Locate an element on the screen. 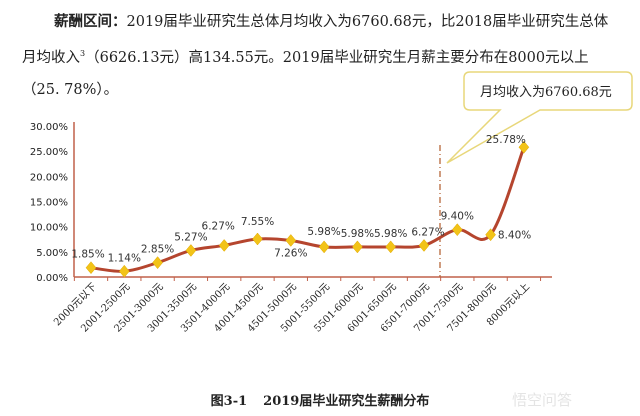  data-label: 7.26% is located at coordinates (290, 253).